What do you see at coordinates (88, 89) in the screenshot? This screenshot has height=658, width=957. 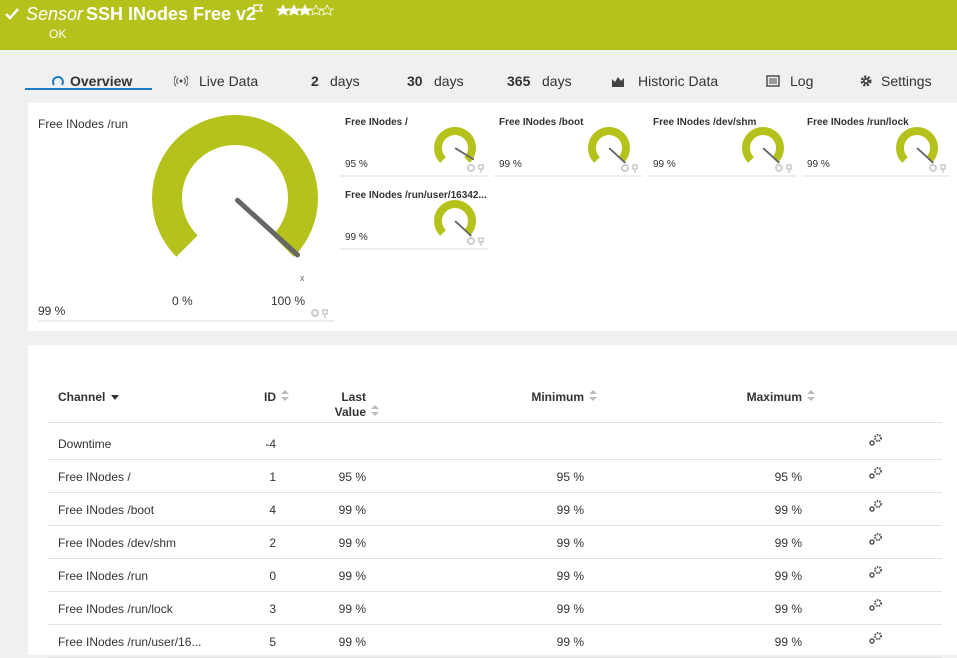 I see `tab-underline` at bounding box center [88, 89].